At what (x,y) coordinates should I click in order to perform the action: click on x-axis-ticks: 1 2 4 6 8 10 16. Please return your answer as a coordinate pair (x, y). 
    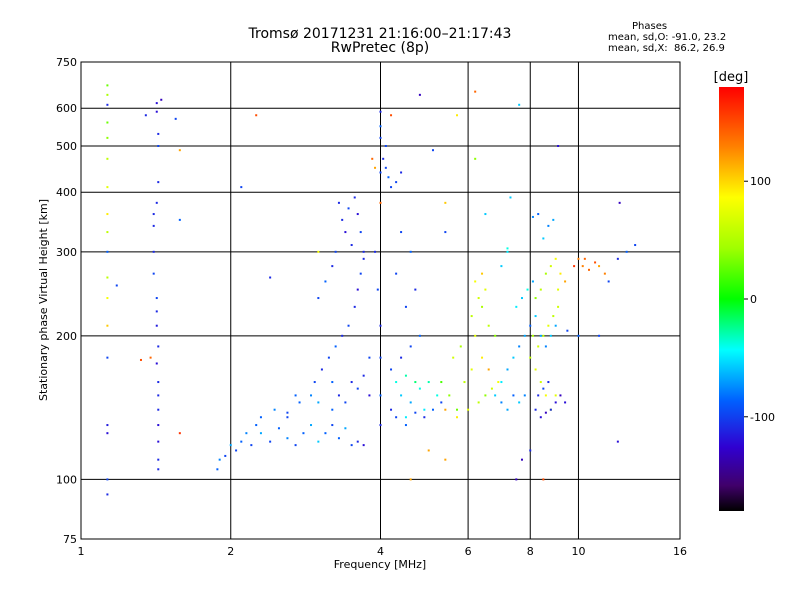
    Looking at the image, I should click on (383, 551).